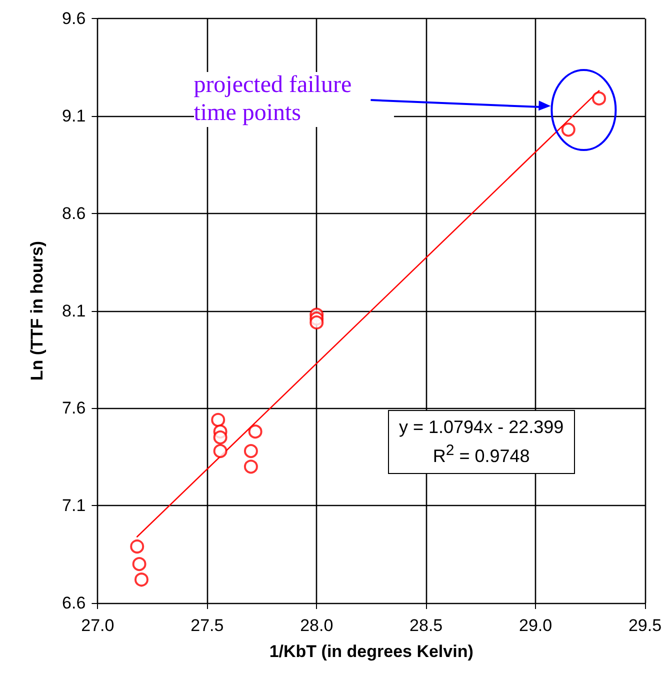 The width and height of the screenshot is (669, 694). Describe the element at coordinates (74, 603) in the screenshot. I see `y-tick-label: 6.6` at that location.